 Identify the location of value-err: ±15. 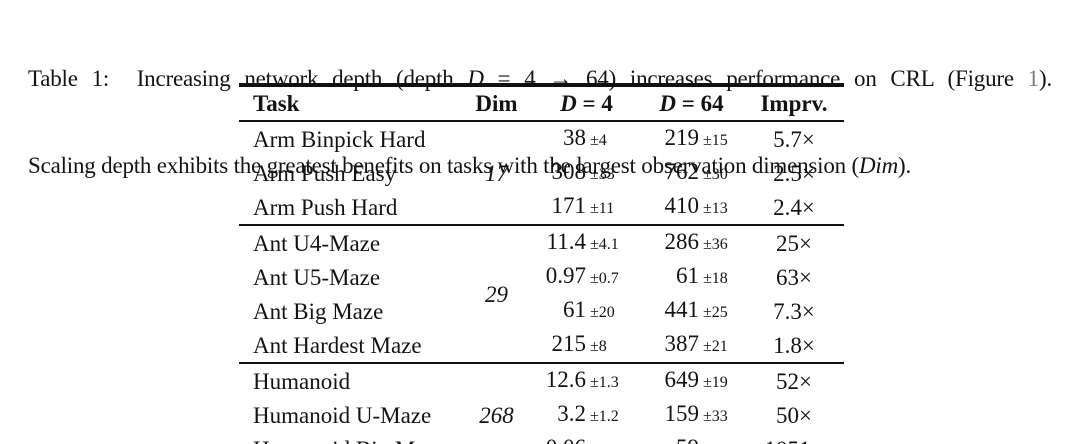
(715, 140).